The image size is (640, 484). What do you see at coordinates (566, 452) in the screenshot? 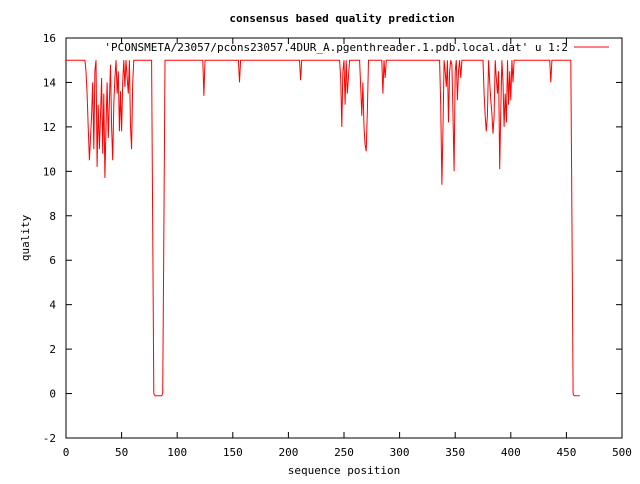
I see `x-tick-label: 450` at bounding box center [566, 452].